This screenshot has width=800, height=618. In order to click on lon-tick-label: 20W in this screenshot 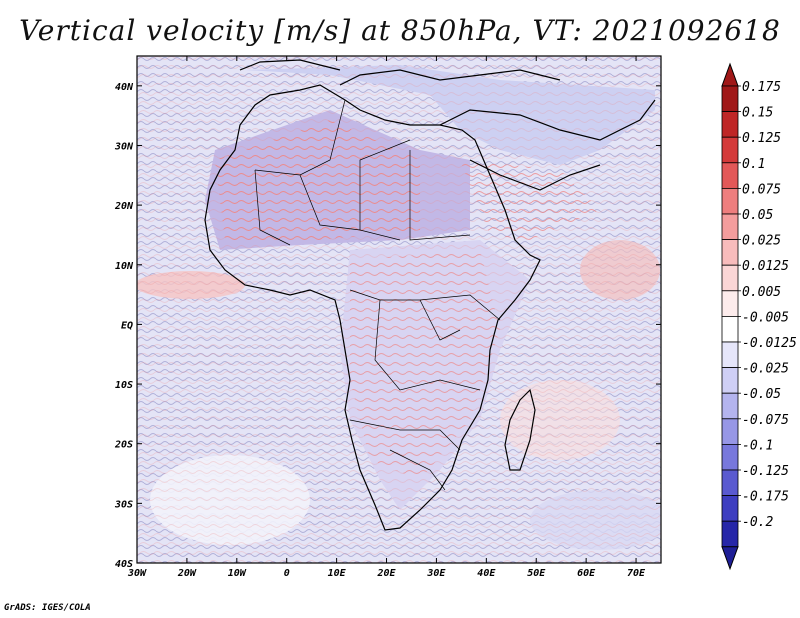, I will do `click(187, 573)`.